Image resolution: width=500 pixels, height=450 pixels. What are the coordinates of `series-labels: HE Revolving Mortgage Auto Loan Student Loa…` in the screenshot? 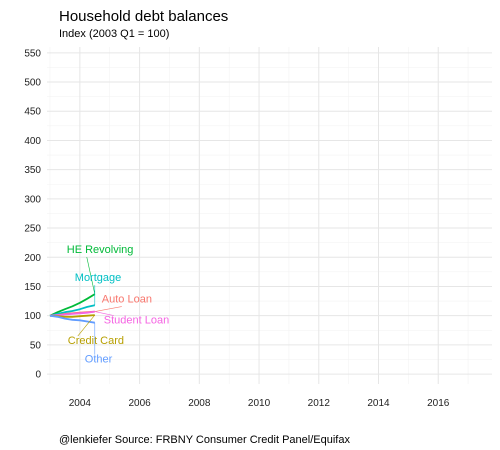 It's located at (118, 305).